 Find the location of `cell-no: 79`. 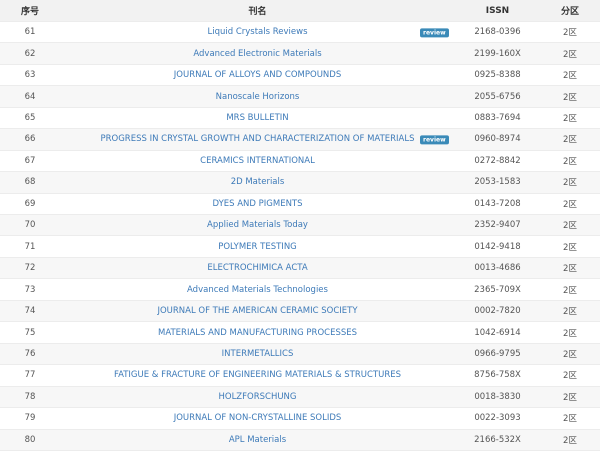

cell-no: 79 is located at coordinates (30, 418).